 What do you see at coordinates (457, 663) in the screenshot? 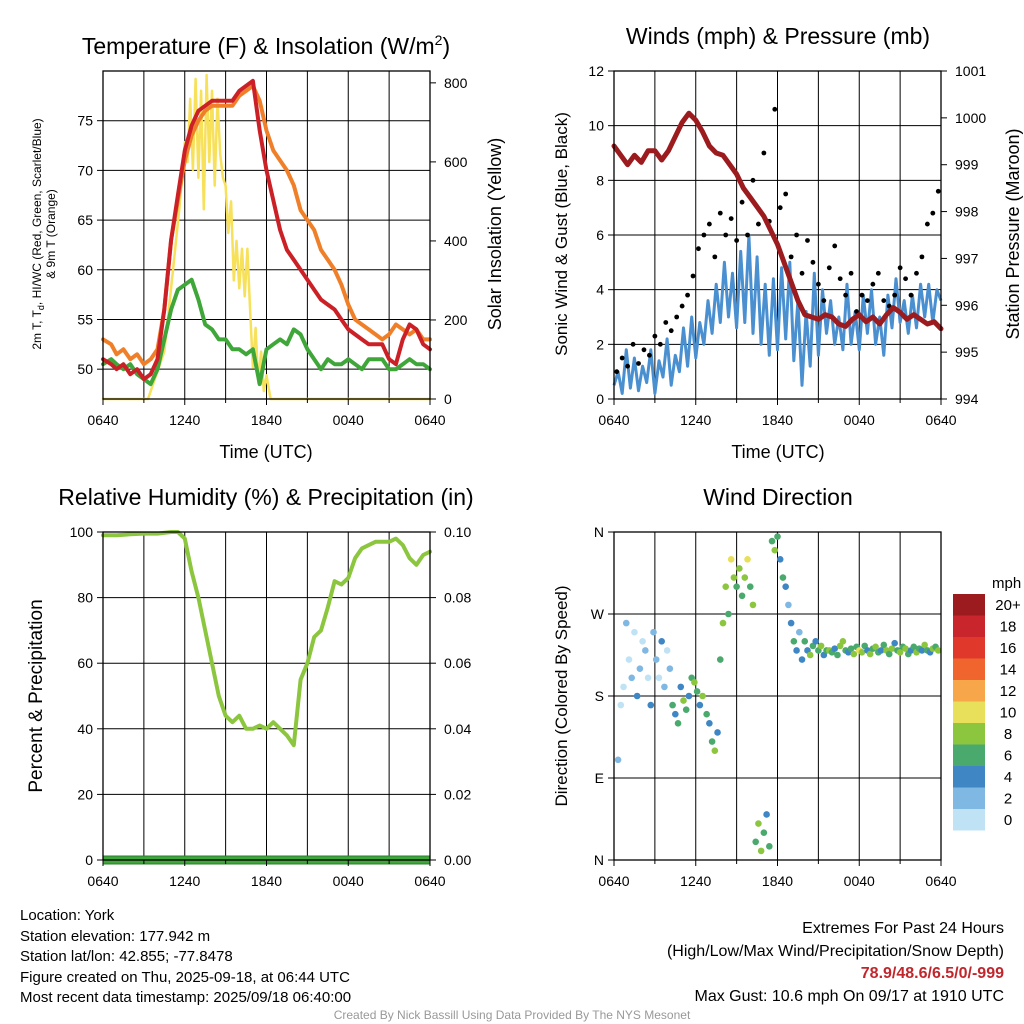
I see `humidity-y2tick-label: 0.06` at bounding box center [457, 663].